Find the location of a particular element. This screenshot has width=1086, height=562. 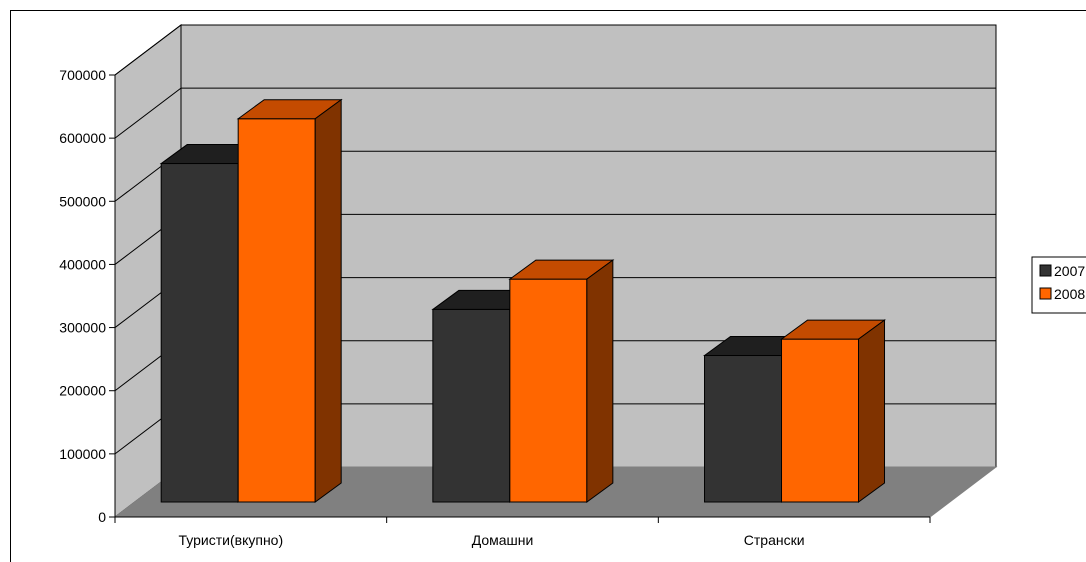

y-tick-label: 600000 is located at coordinates (82, 138).